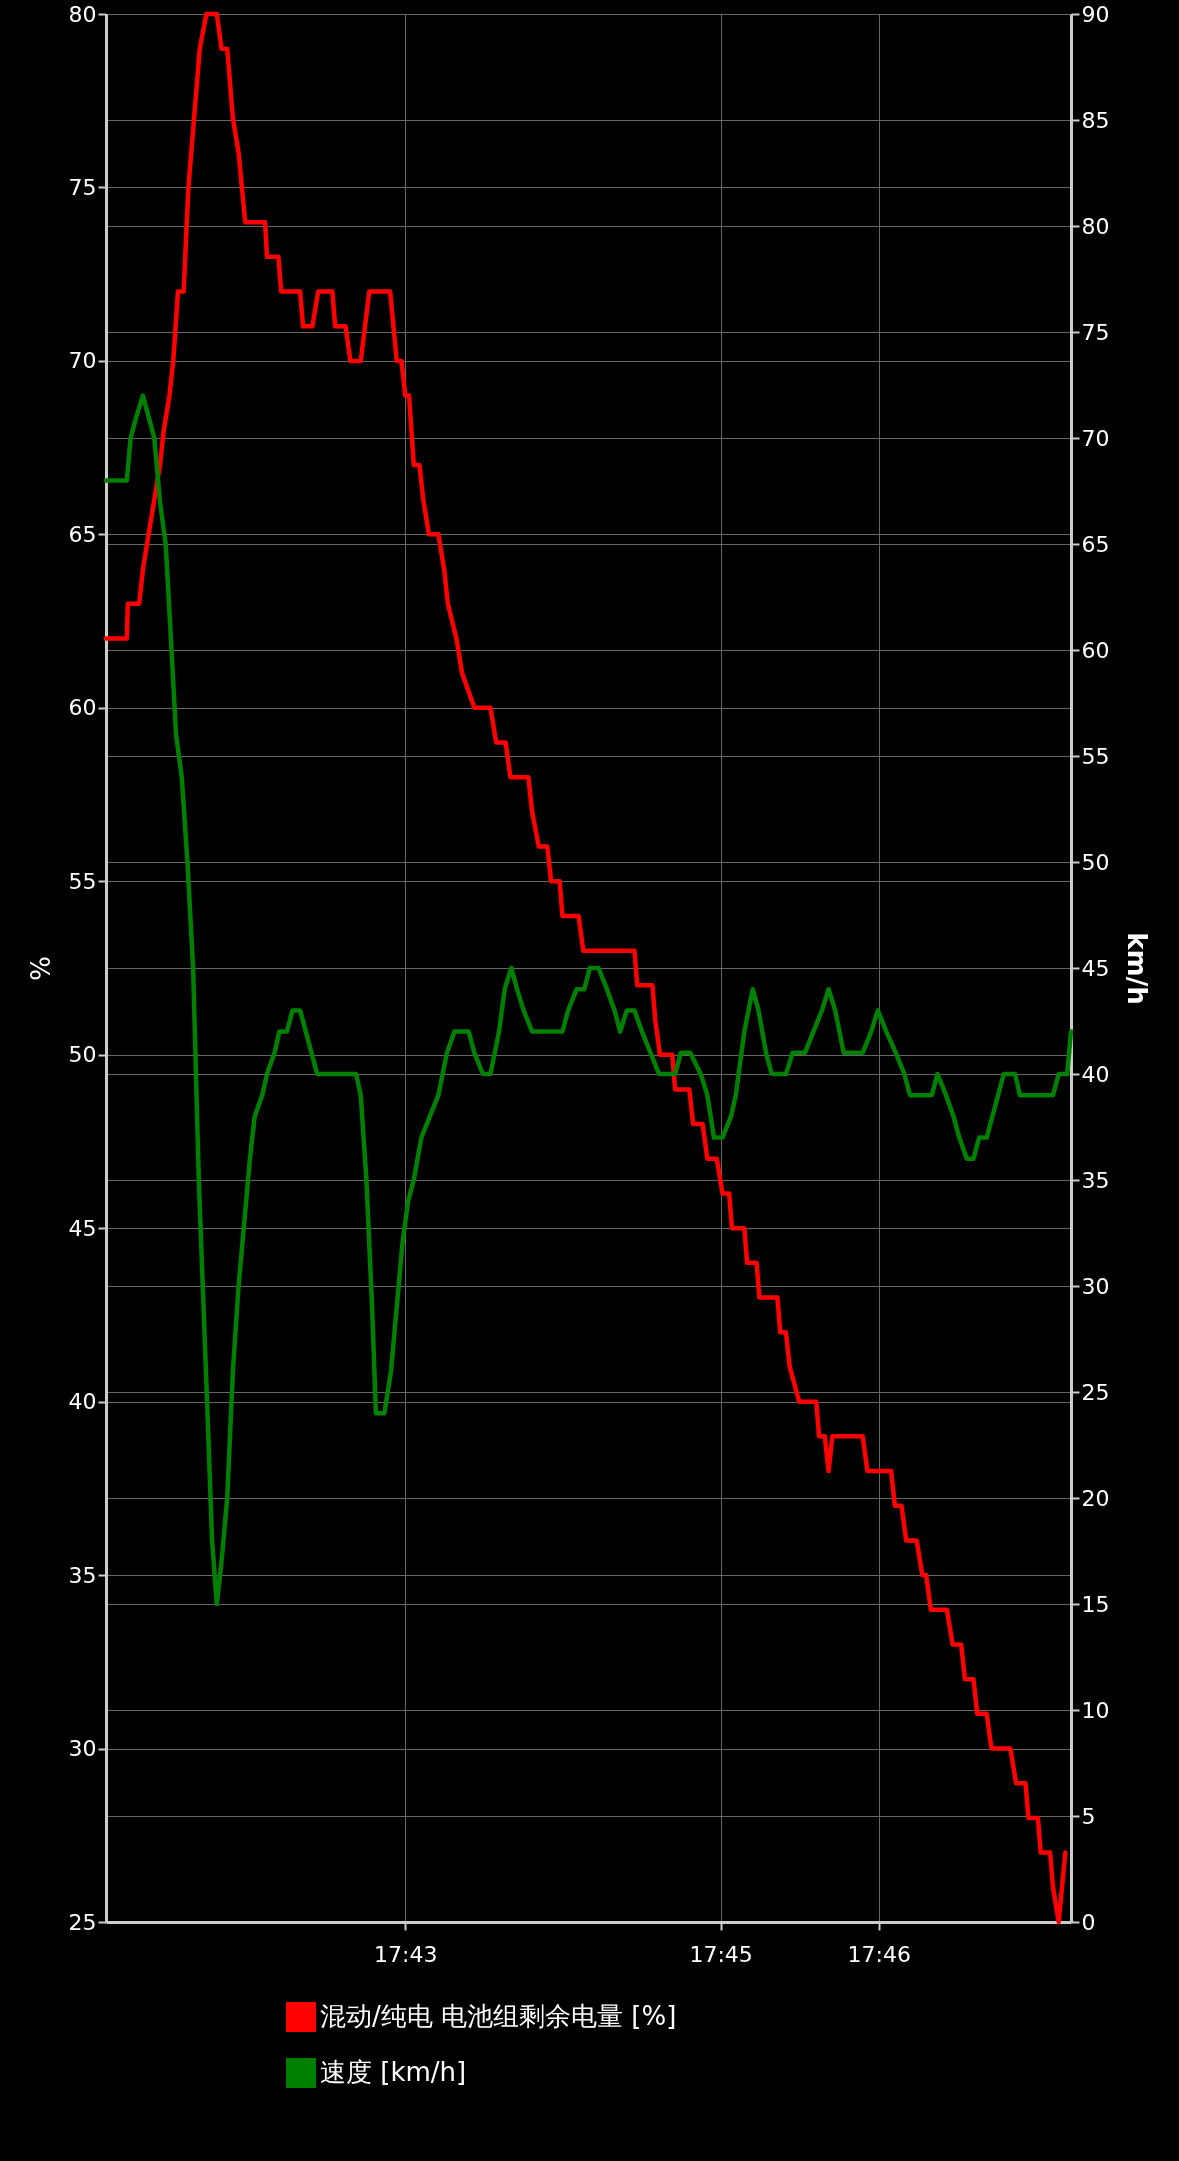  Describe the element at coordinates (393, 2072) in the screenshot. I see `legend-label: 速度 [km/h]` at that location.